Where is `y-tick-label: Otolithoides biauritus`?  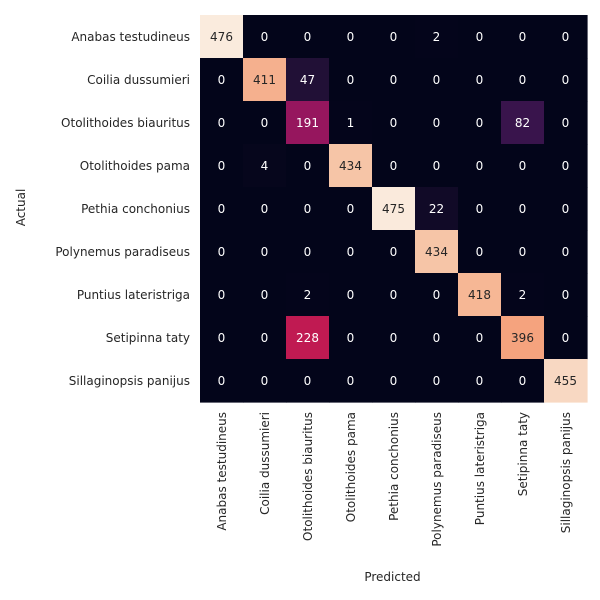
y-tick-label: Otolithoides biauritus is located at coordinates (125, 123).